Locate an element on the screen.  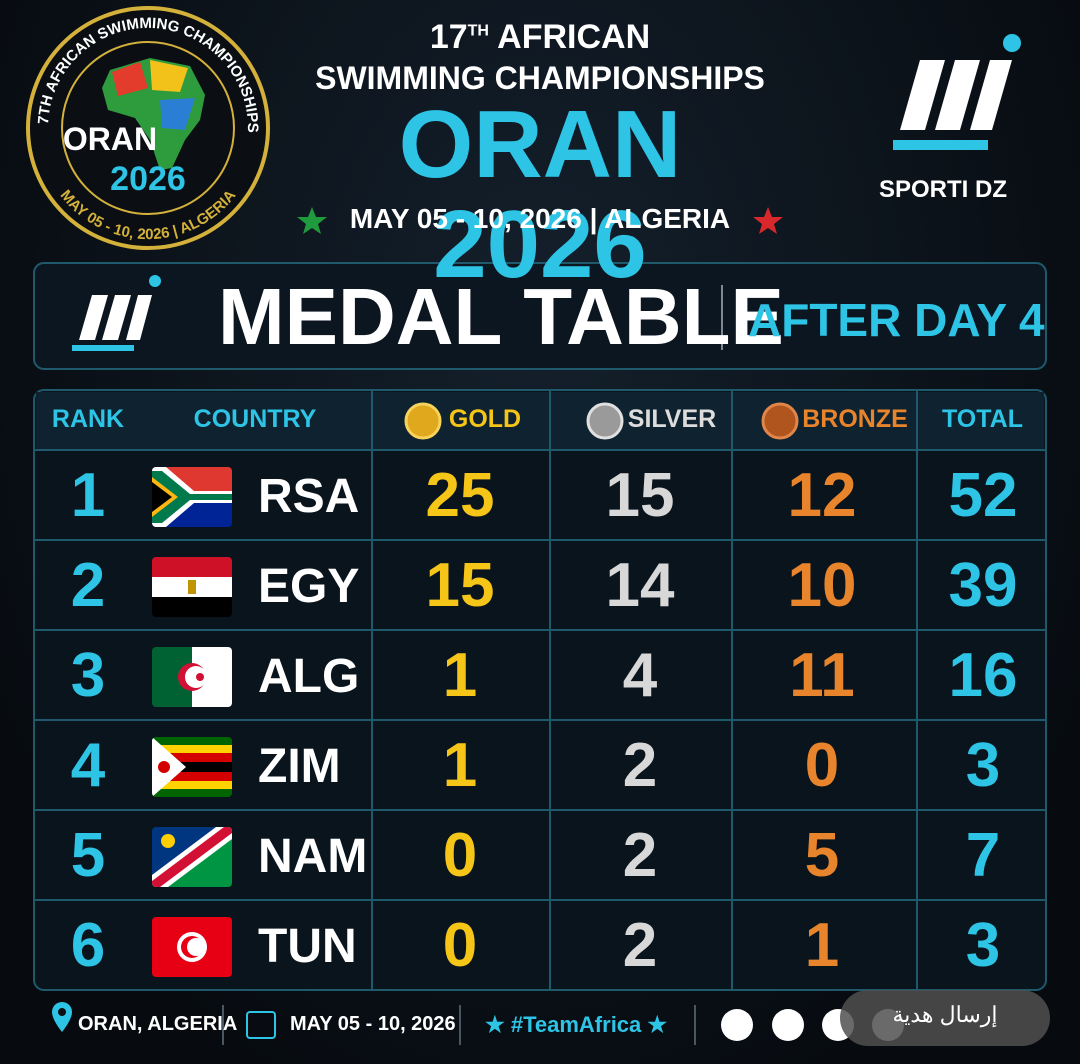
header-line1: 17TH AFRICAN is located at coordinates (540, 37).